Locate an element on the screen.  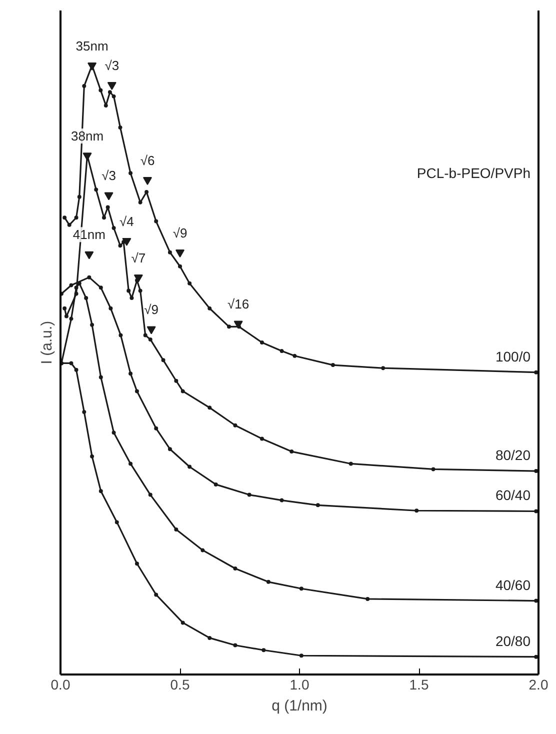
annotation: √7 is located at coordinates (138, 258).